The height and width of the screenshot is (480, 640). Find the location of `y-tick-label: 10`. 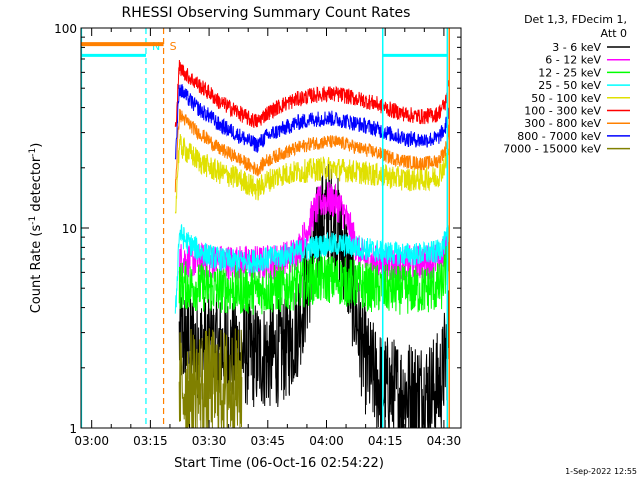

y-tick-label: 10 is located at coordinates (69, 229).